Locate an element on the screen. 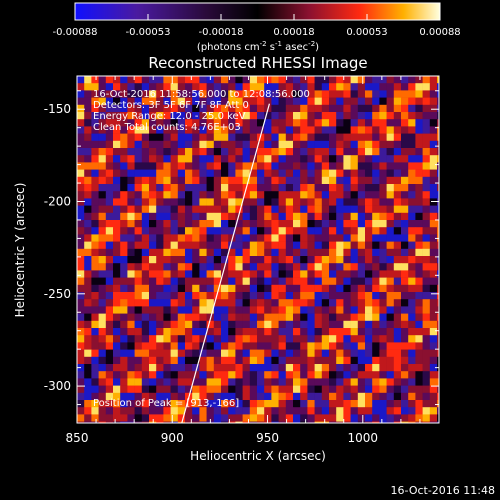 This screenshot has height=500, width=500. y-tick-label: -250 is located at coordinates (57, 294).